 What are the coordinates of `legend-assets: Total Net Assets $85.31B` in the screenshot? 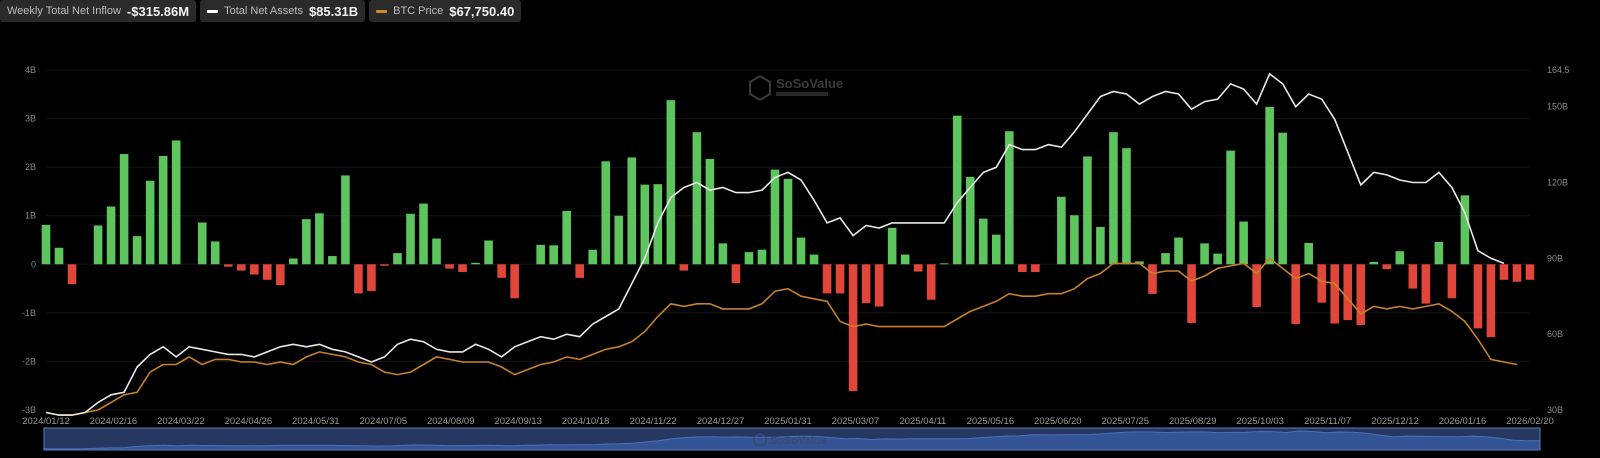 It's located at (283, 11).